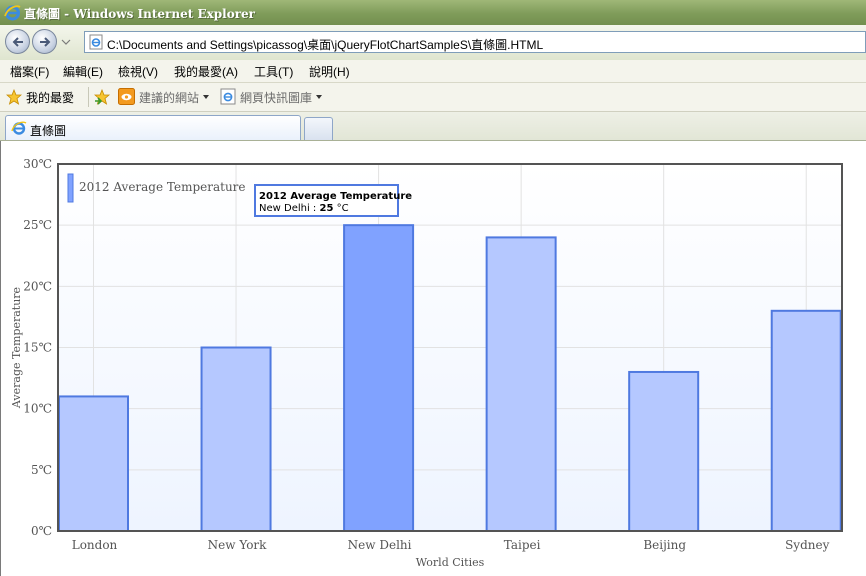 The height and width of the screenshot is (576, 866). I want to click on bar-taipei, so click(521, 384).